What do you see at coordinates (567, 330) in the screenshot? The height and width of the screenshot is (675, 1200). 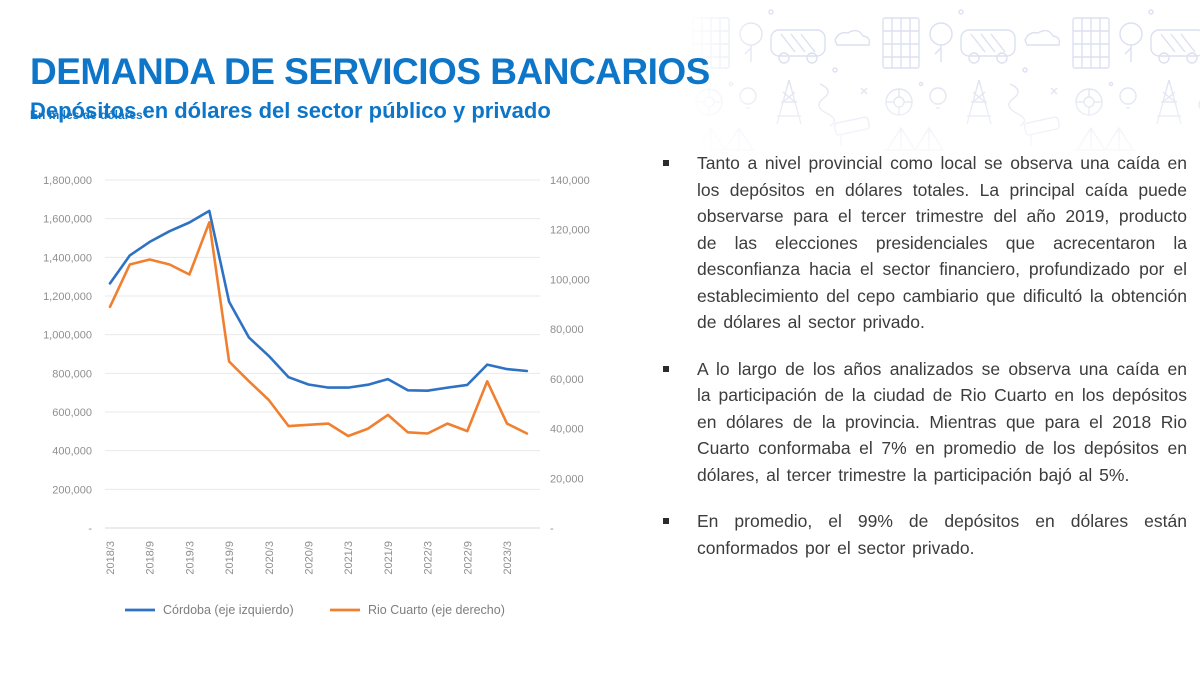 I see `right-axis-tick-label: 80,000` at bounding box center [567, 330].